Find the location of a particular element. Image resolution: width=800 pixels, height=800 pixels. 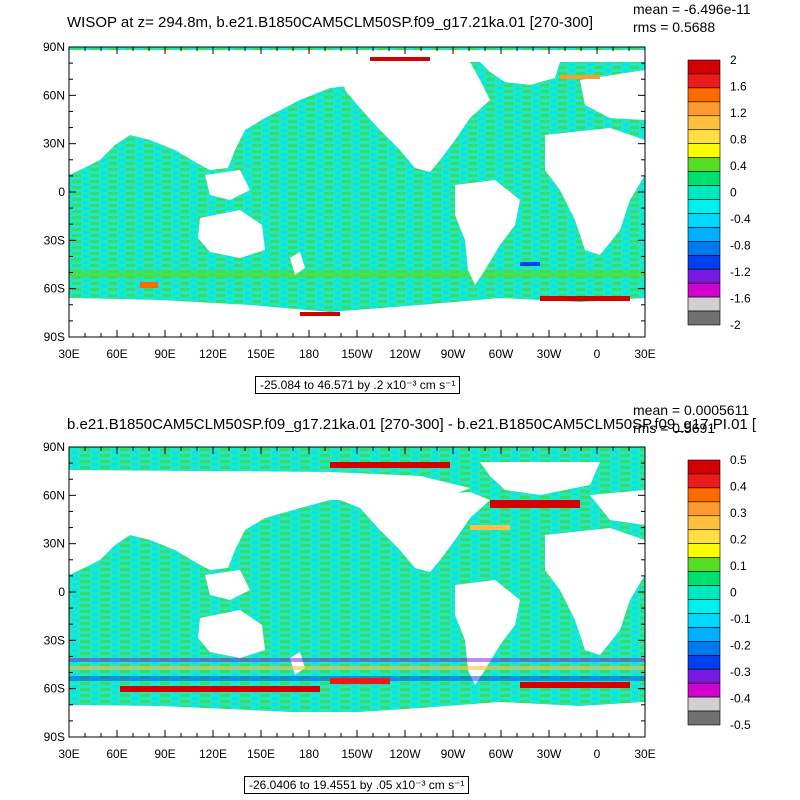

y-tick-label: 30S is located at coordinates (54, 640).